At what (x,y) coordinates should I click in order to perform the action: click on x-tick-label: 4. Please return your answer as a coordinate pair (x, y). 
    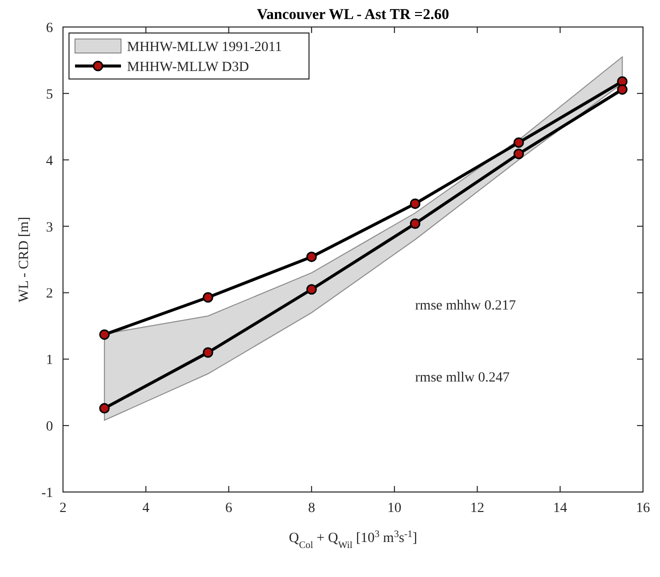
    Looking at the image, I should click on (146, 508).